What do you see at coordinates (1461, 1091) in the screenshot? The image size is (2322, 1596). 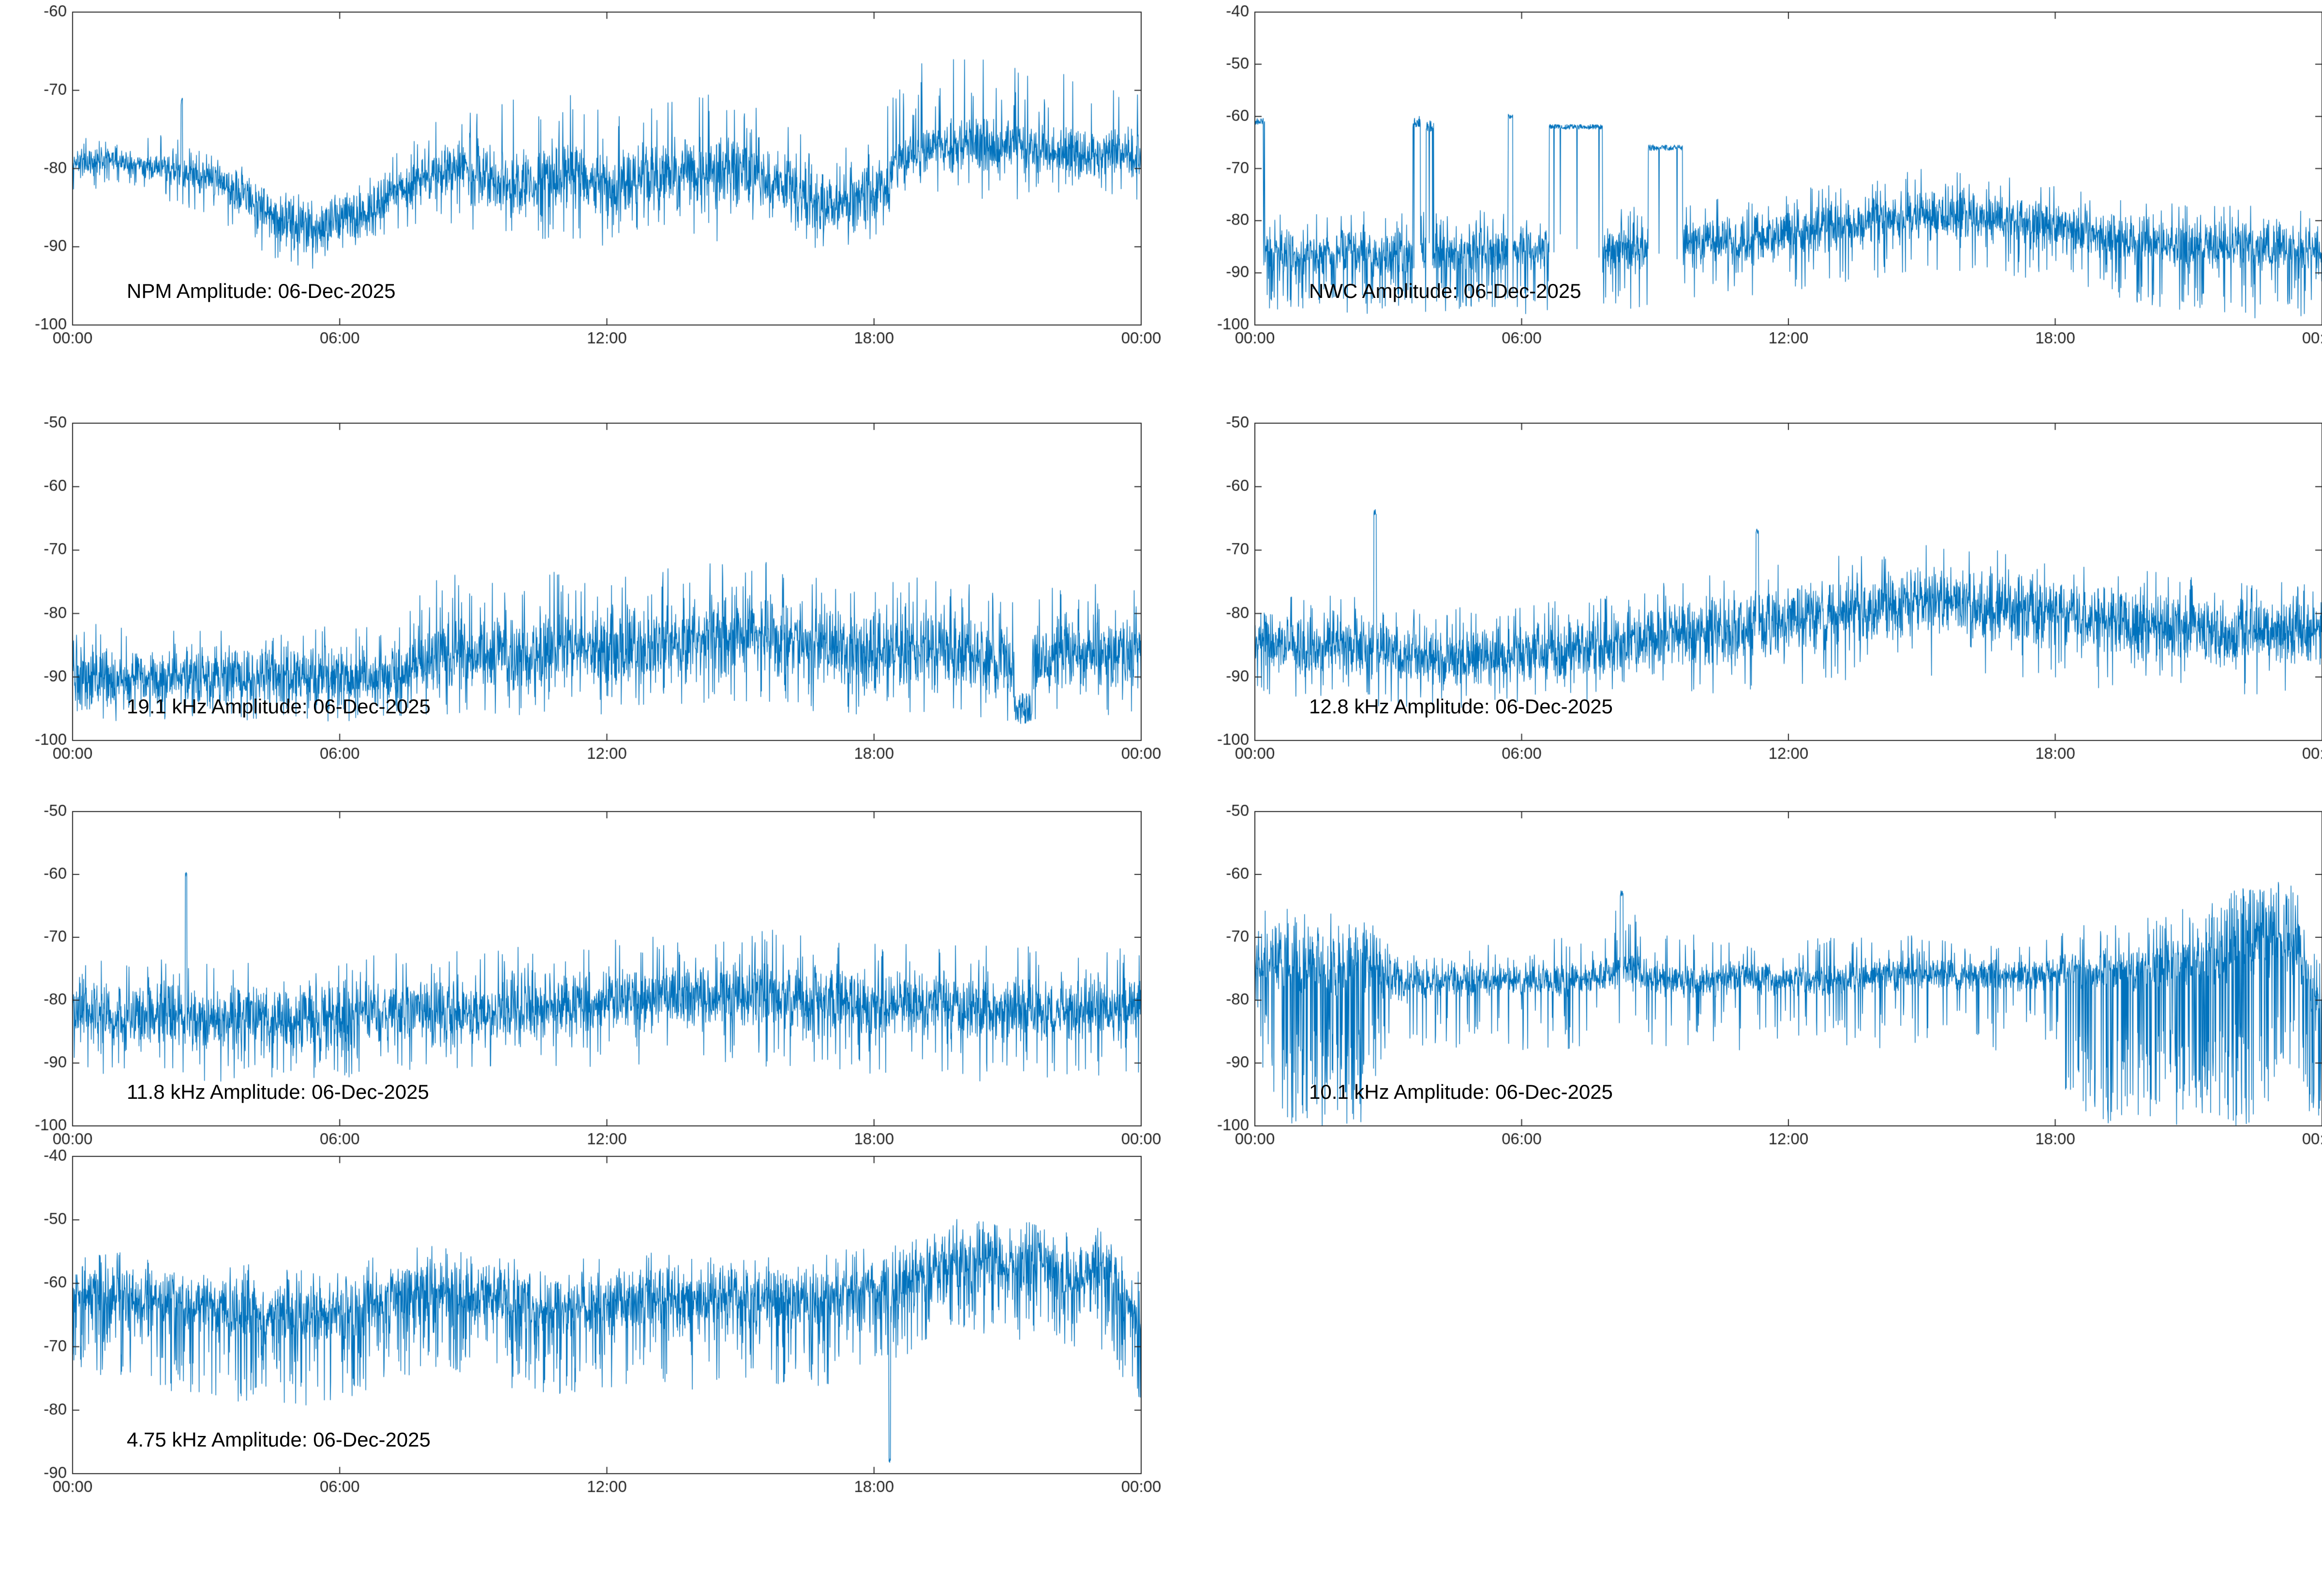 I see `chart-label-10-1: 10.1 kHz Amplitude: 06-Dec-2025` at bounding box center [1461, 1091].